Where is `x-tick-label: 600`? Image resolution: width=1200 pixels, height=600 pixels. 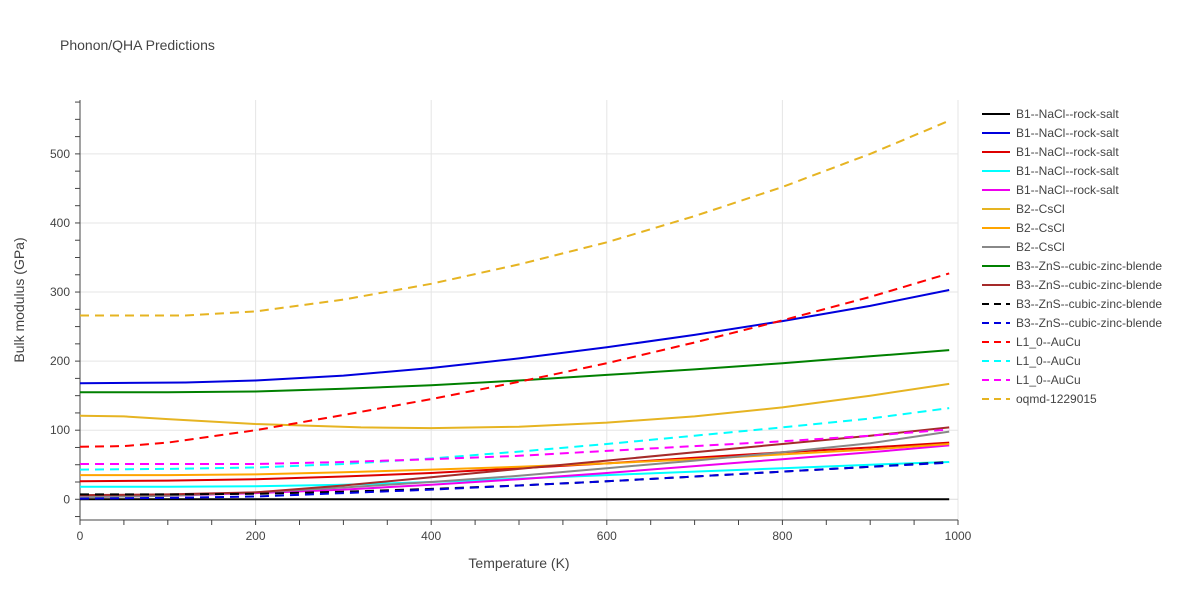 x-tick-label: 600 is located at coordinates (607, 536).